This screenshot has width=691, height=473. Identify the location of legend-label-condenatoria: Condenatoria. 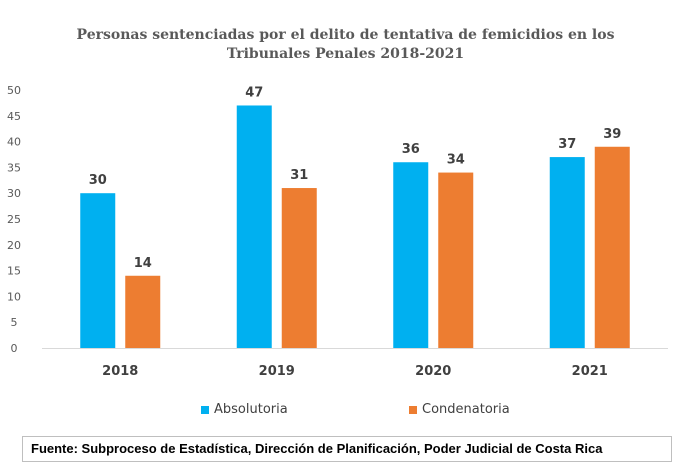
(466, 409).